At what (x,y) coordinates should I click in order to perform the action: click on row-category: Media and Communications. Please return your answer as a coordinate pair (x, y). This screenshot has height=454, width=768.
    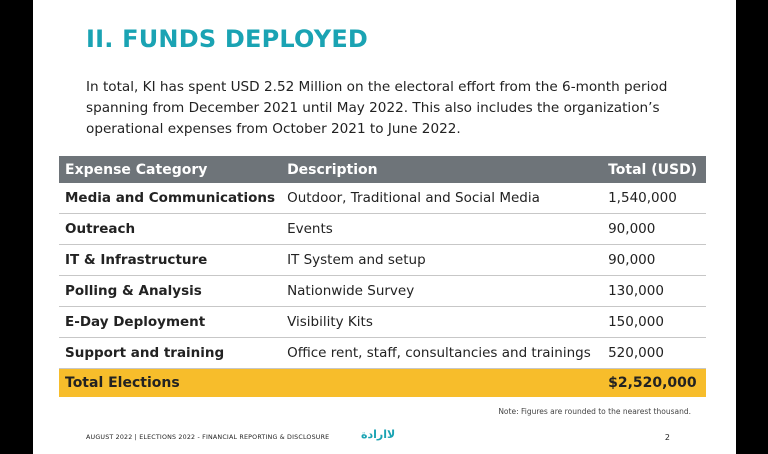
    Looking at the image, I should click on (170, 198).